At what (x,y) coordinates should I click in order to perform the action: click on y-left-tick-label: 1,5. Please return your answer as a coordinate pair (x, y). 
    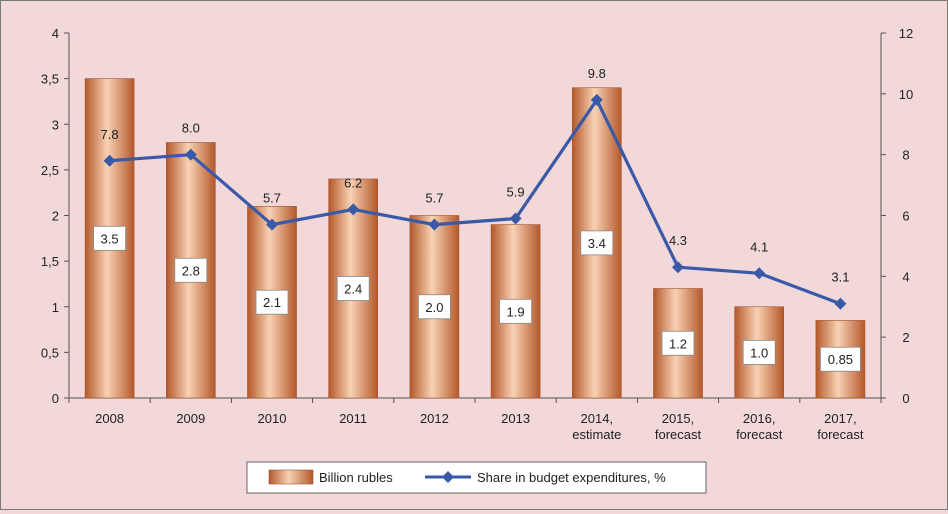
    Looking at the image, I should click on (50, 261).